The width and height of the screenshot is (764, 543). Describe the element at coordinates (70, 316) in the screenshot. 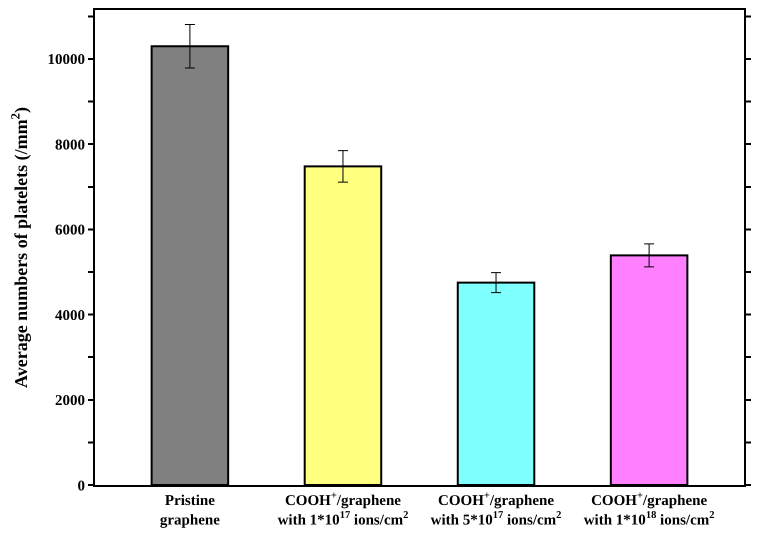

I see `y-tick-label: 4000` at that location.